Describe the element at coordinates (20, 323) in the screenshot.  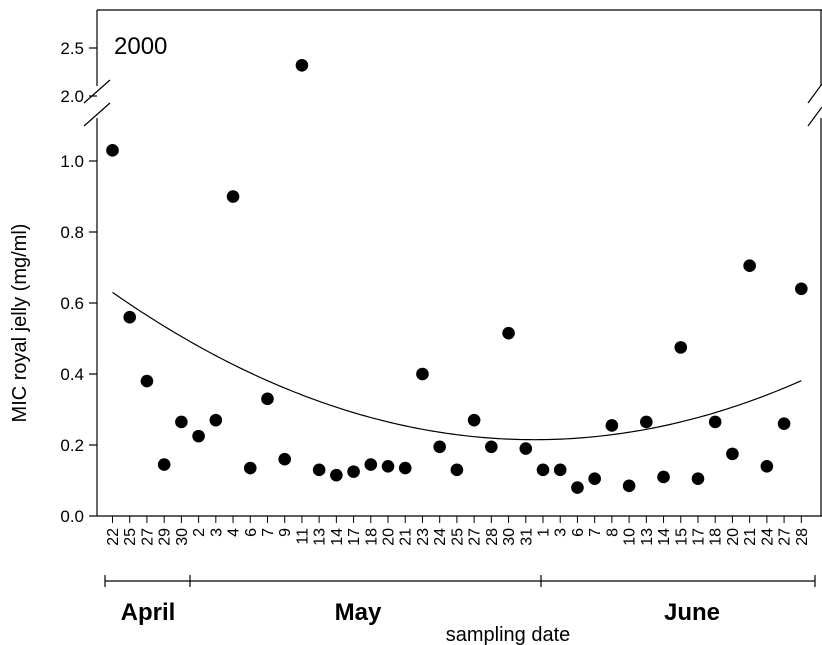
I see `y-axis-title: MIC royal jelly (mg/ml)` at that location.